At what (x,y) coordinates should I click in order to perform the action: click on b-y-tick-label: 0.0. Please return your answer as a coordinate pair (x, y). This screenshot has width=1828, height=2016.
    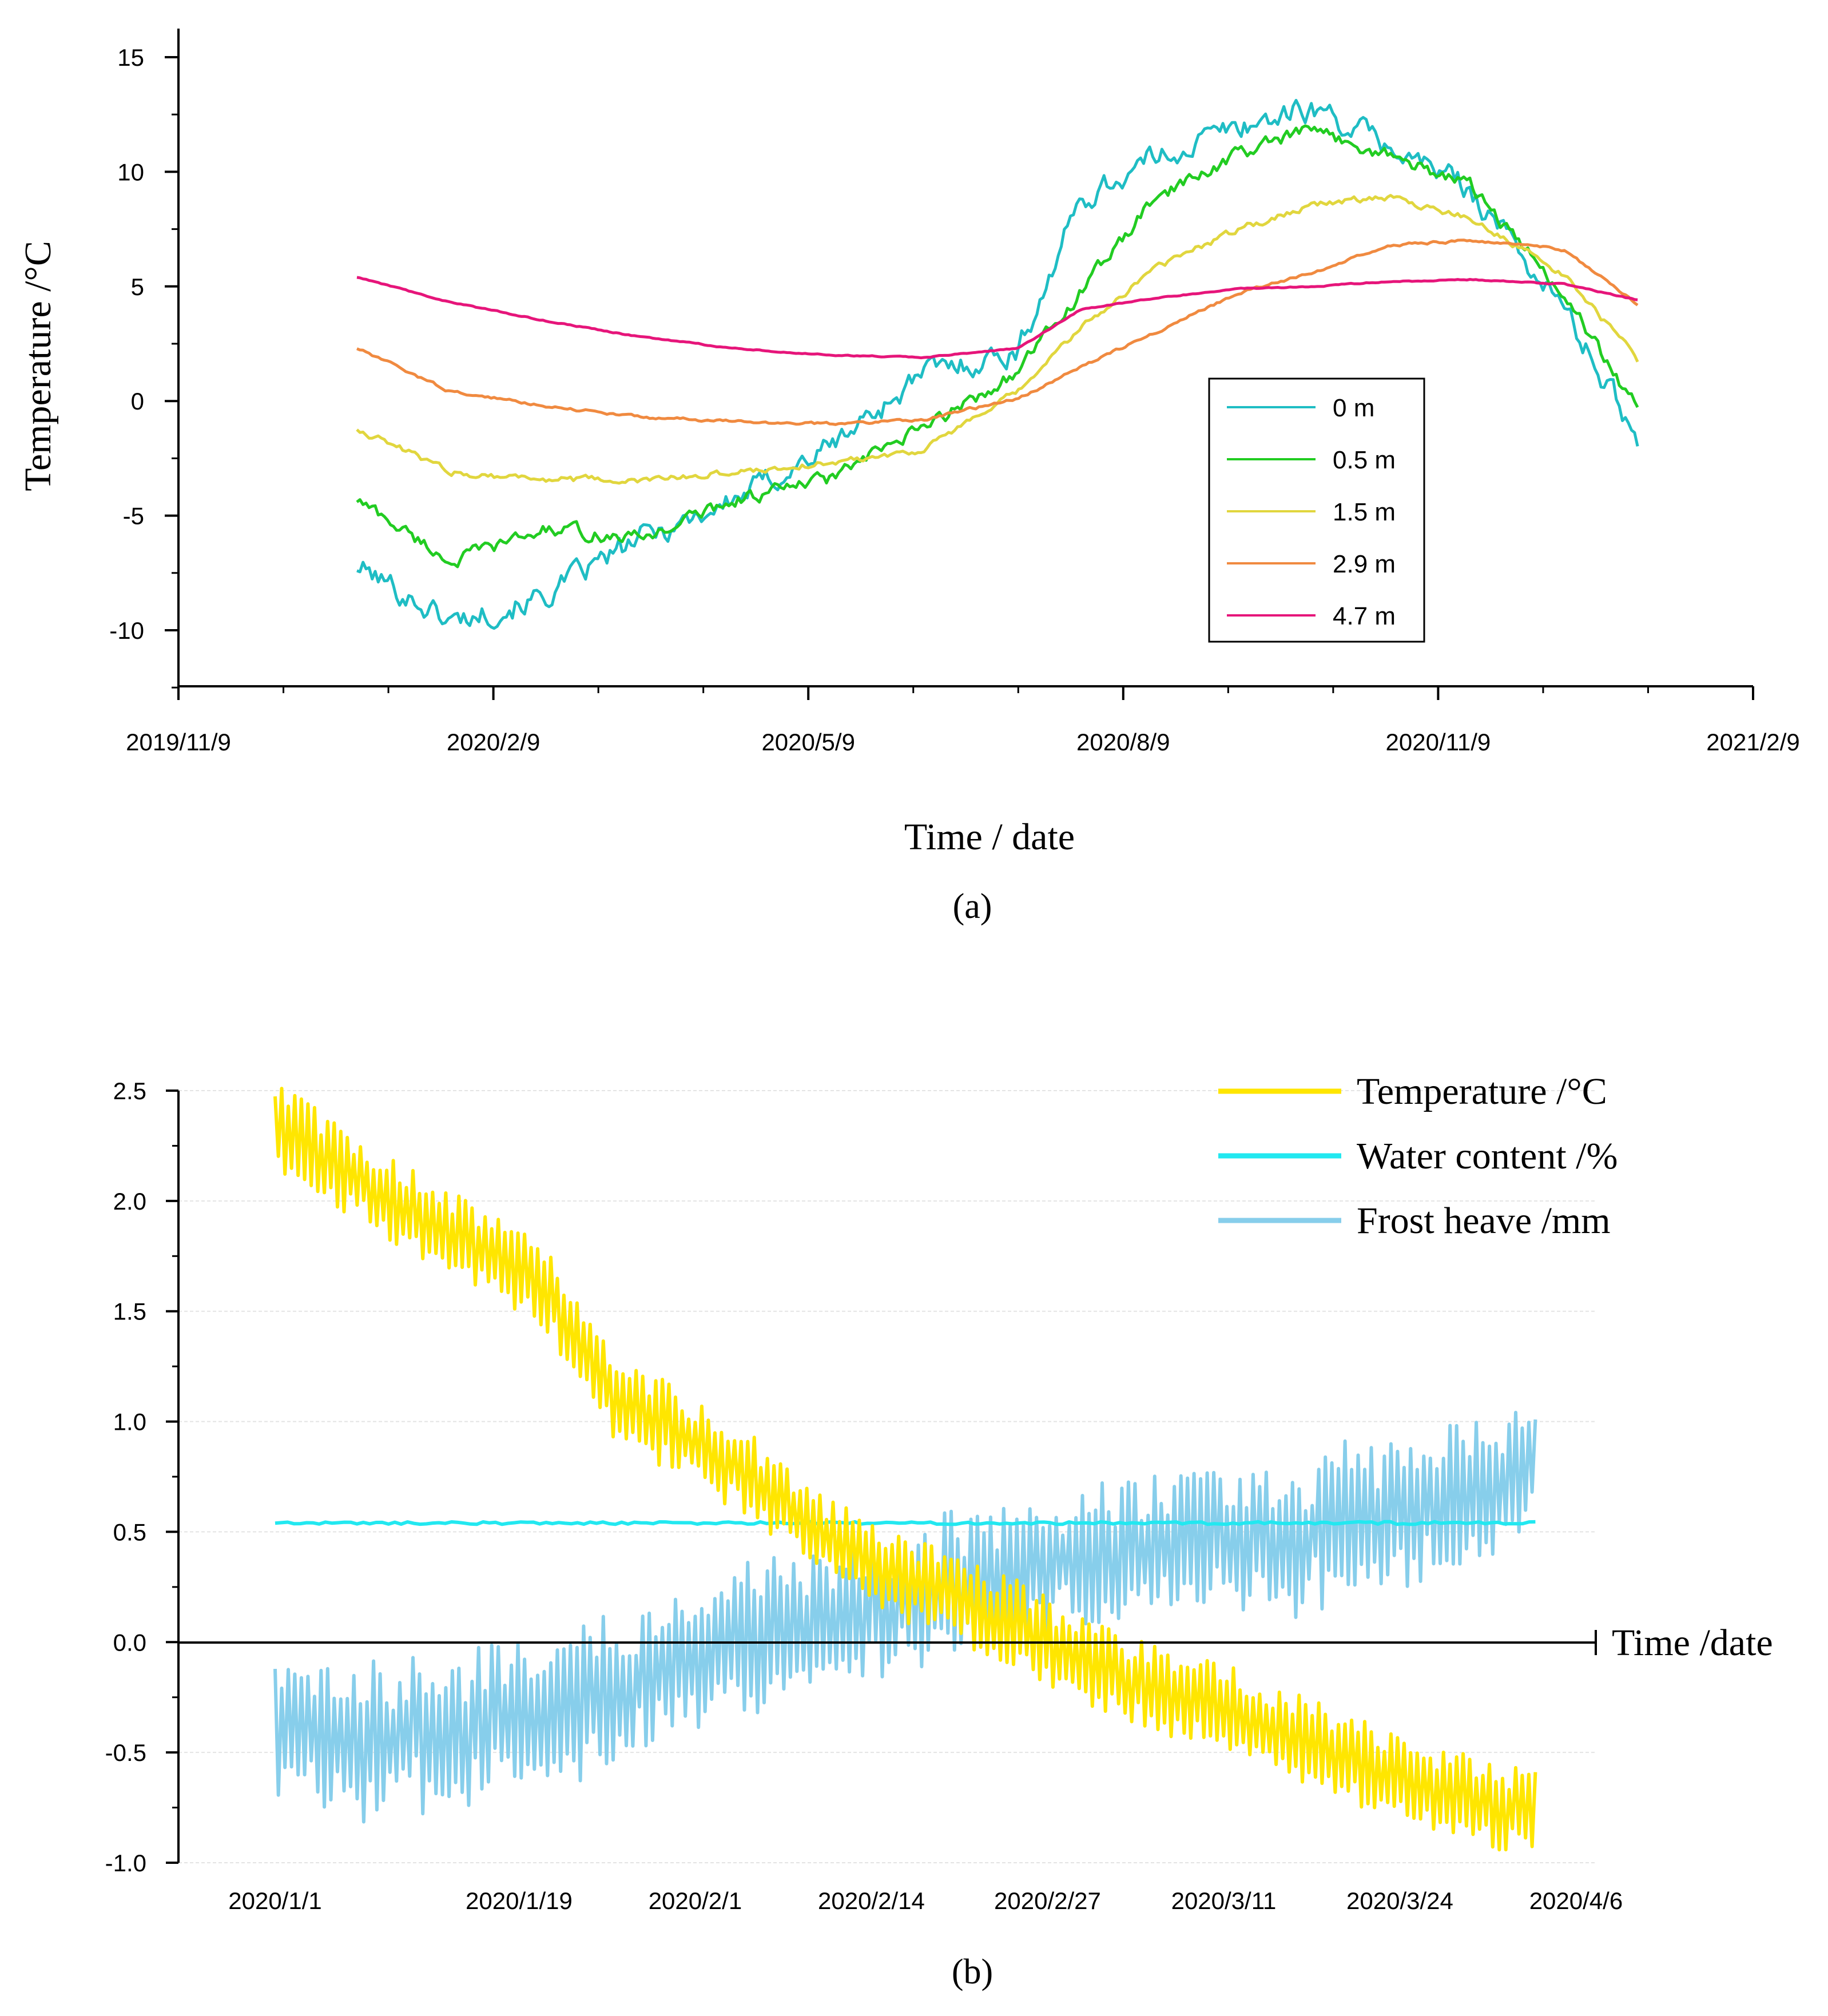
    Looking at the image, I should click on (129, 1642).